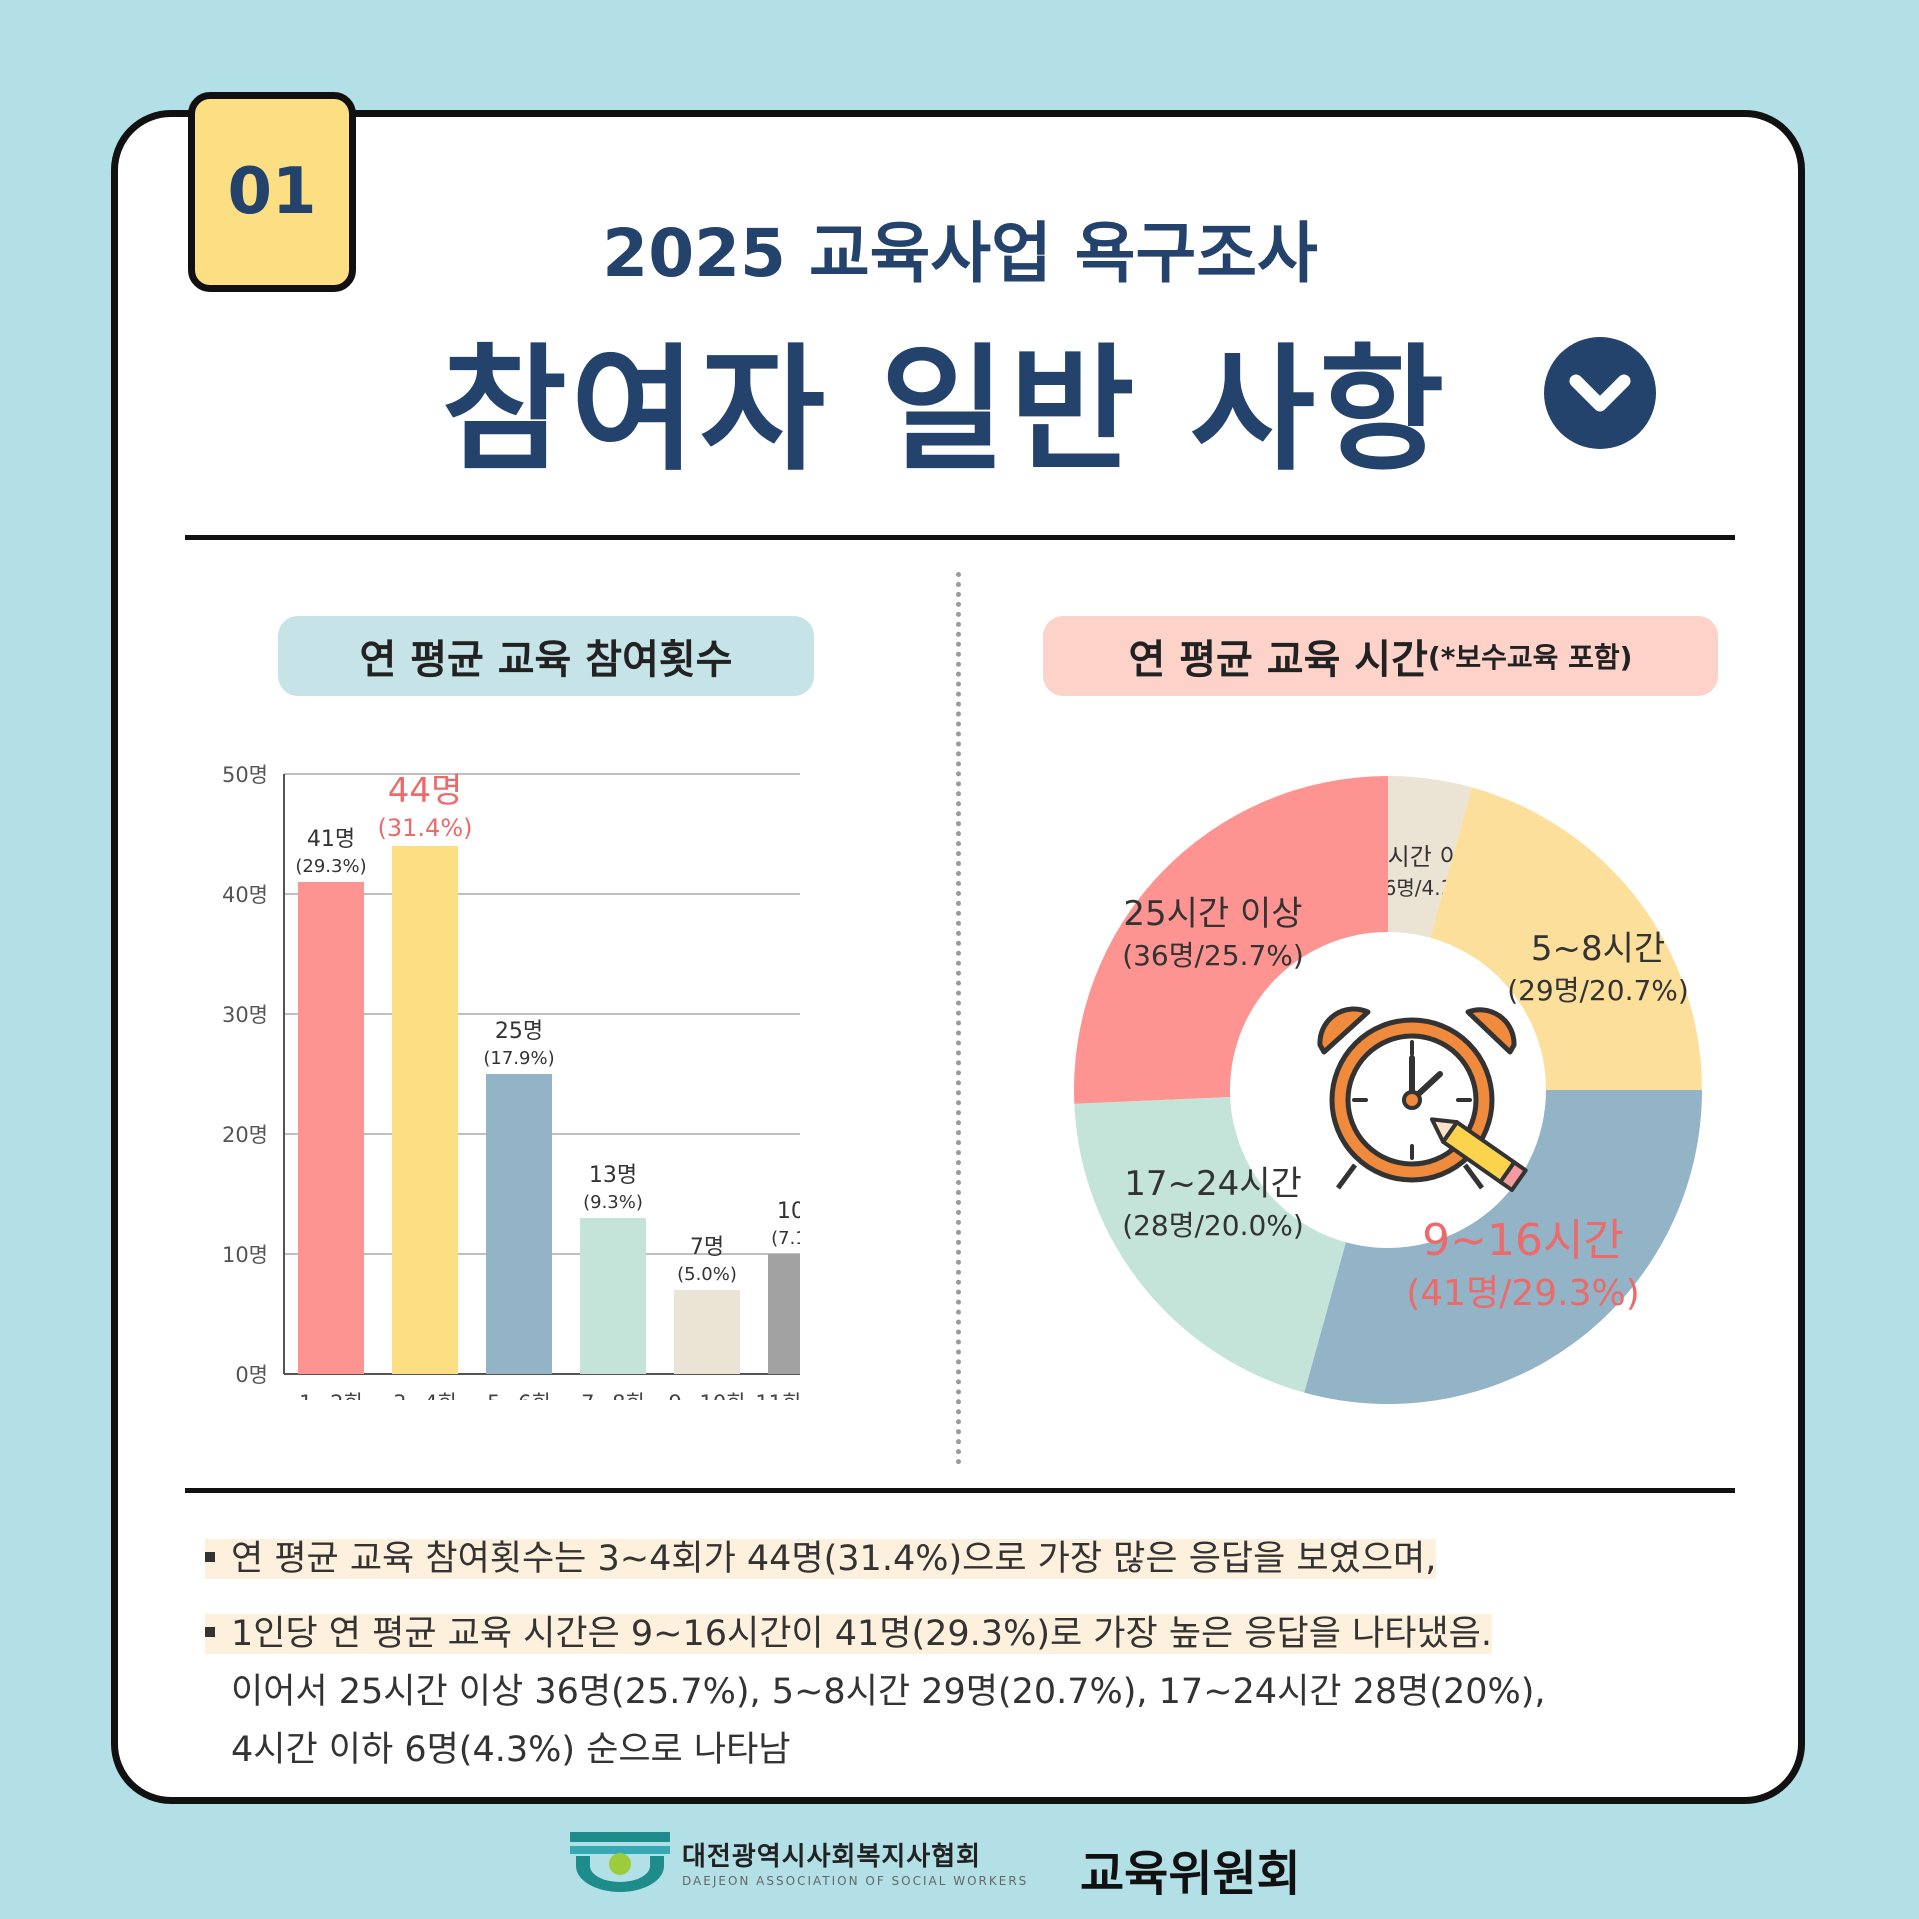 Image resolution: width=1919 pixels, height=1919 pixels. What do you see at coordinates (960, 1490) in the screenshot?
I see `bottom-divider` at bounding box center [960, 1490].